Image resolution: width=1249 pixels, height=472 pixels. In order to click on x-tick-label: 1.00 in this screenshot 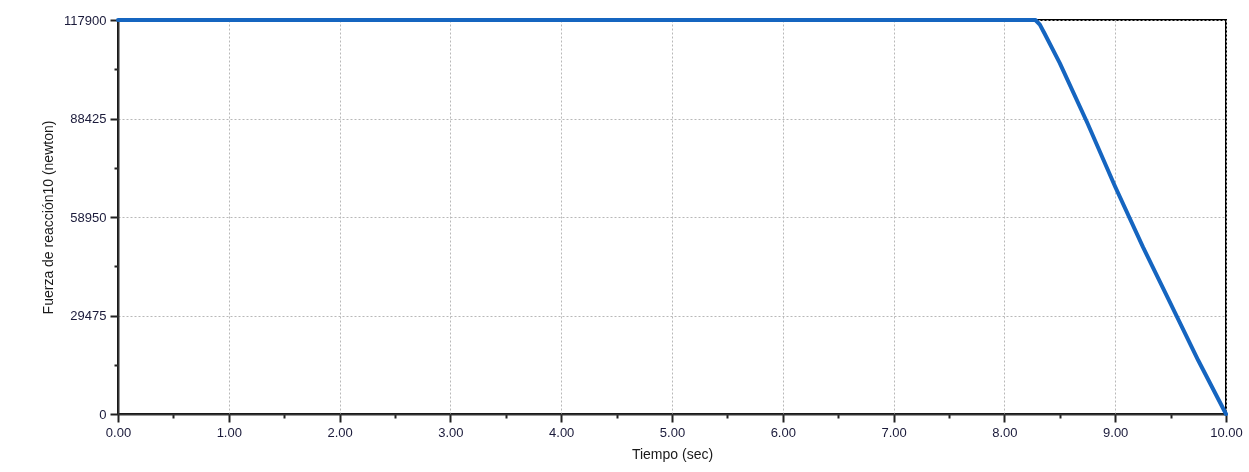, I will do `click(229, 432)`.